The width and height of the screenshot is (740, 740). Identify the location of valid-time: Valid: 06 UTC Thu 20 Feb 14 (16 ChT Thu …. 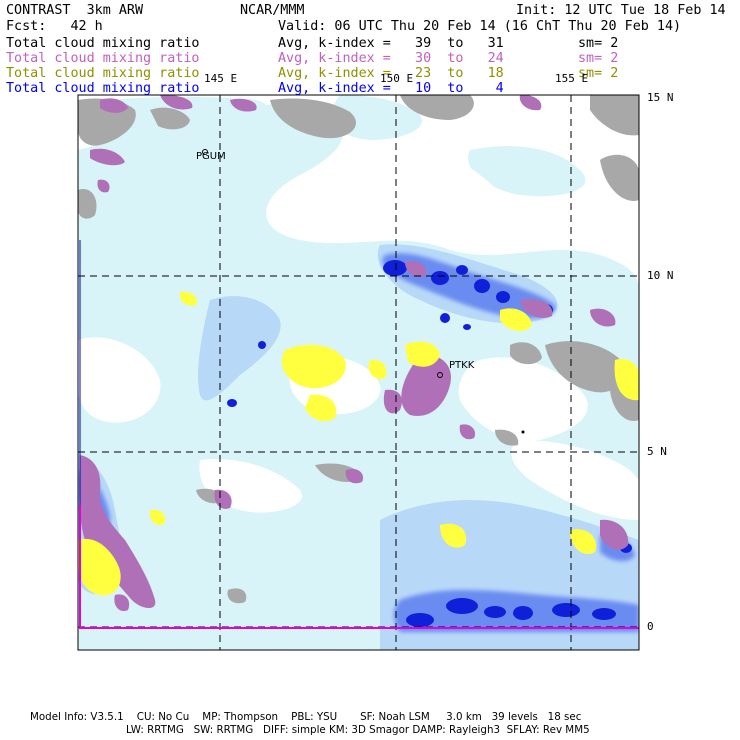
(480, 26).